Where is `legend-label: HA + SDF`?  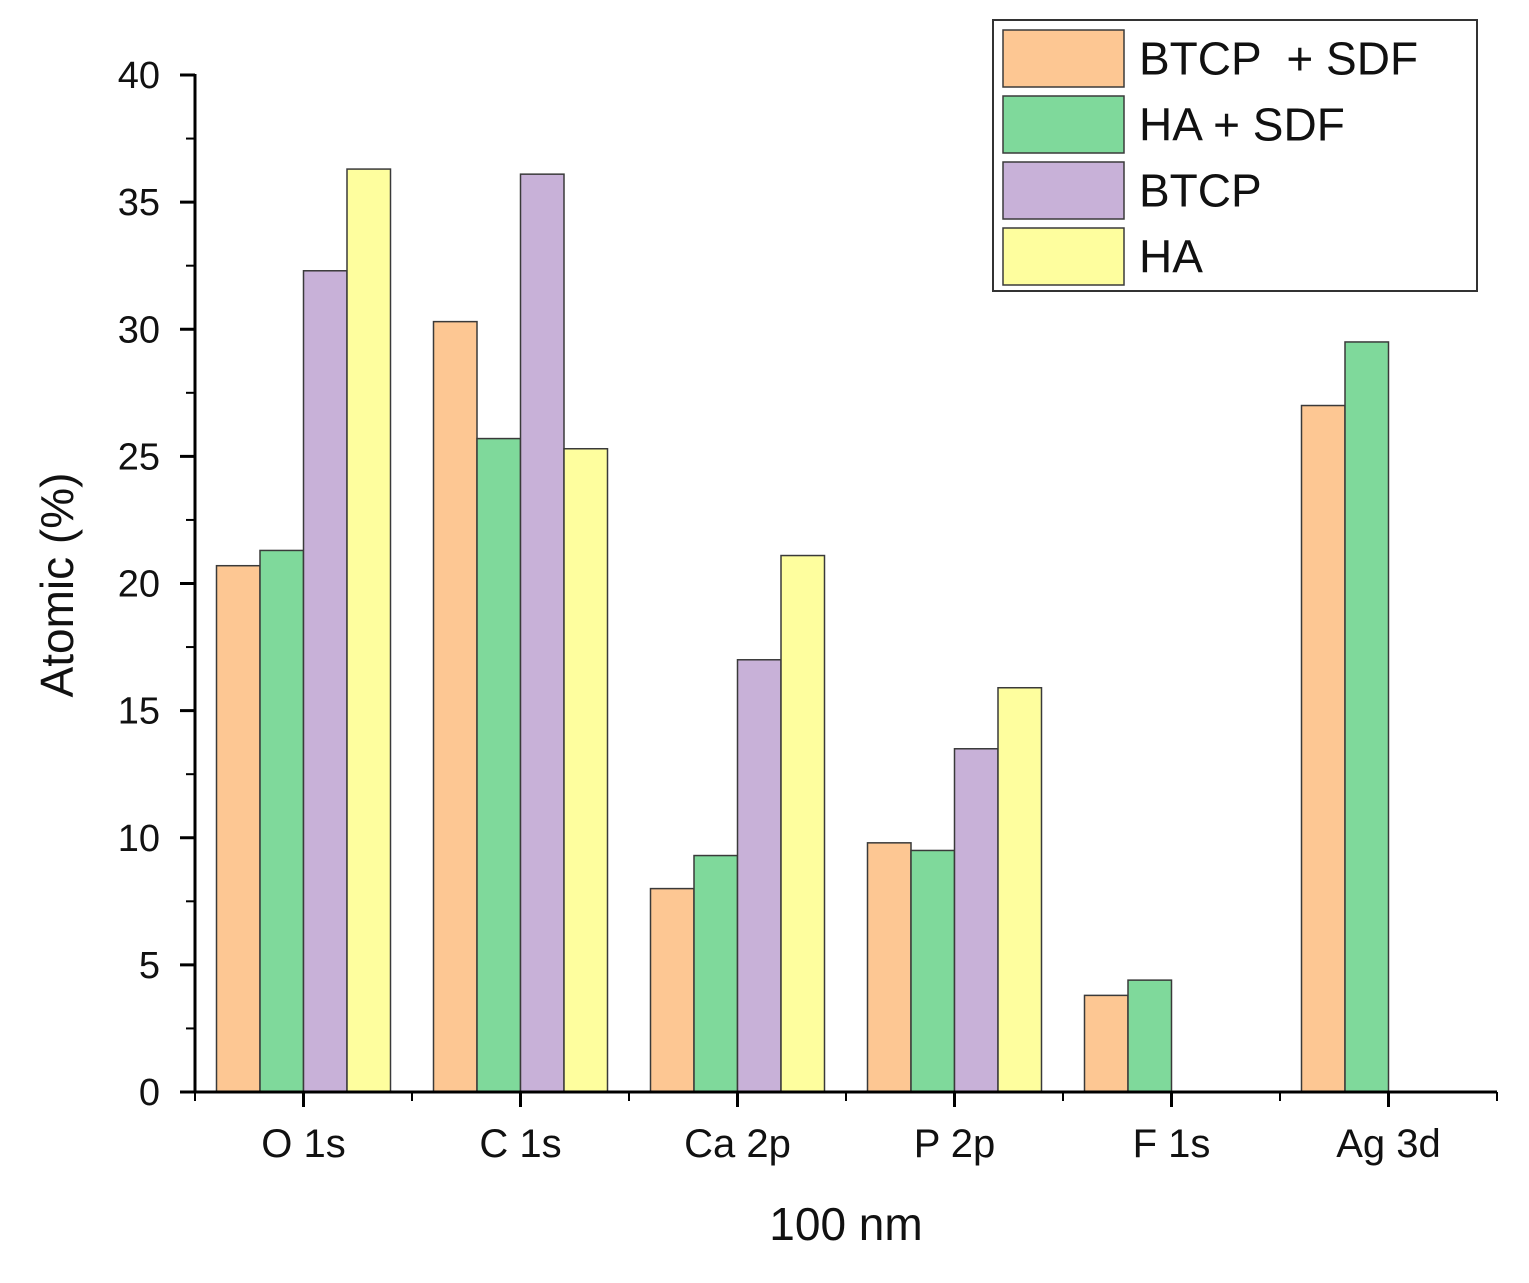 legend-label: HA + SDF is located at coordinates (1242, 125).